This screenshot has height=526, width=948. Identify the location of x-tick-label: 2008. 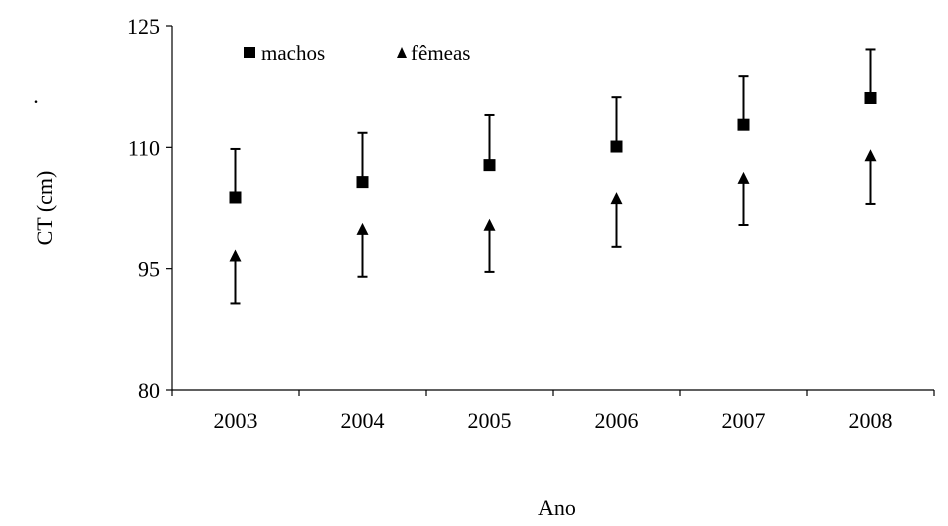
(871, 420).